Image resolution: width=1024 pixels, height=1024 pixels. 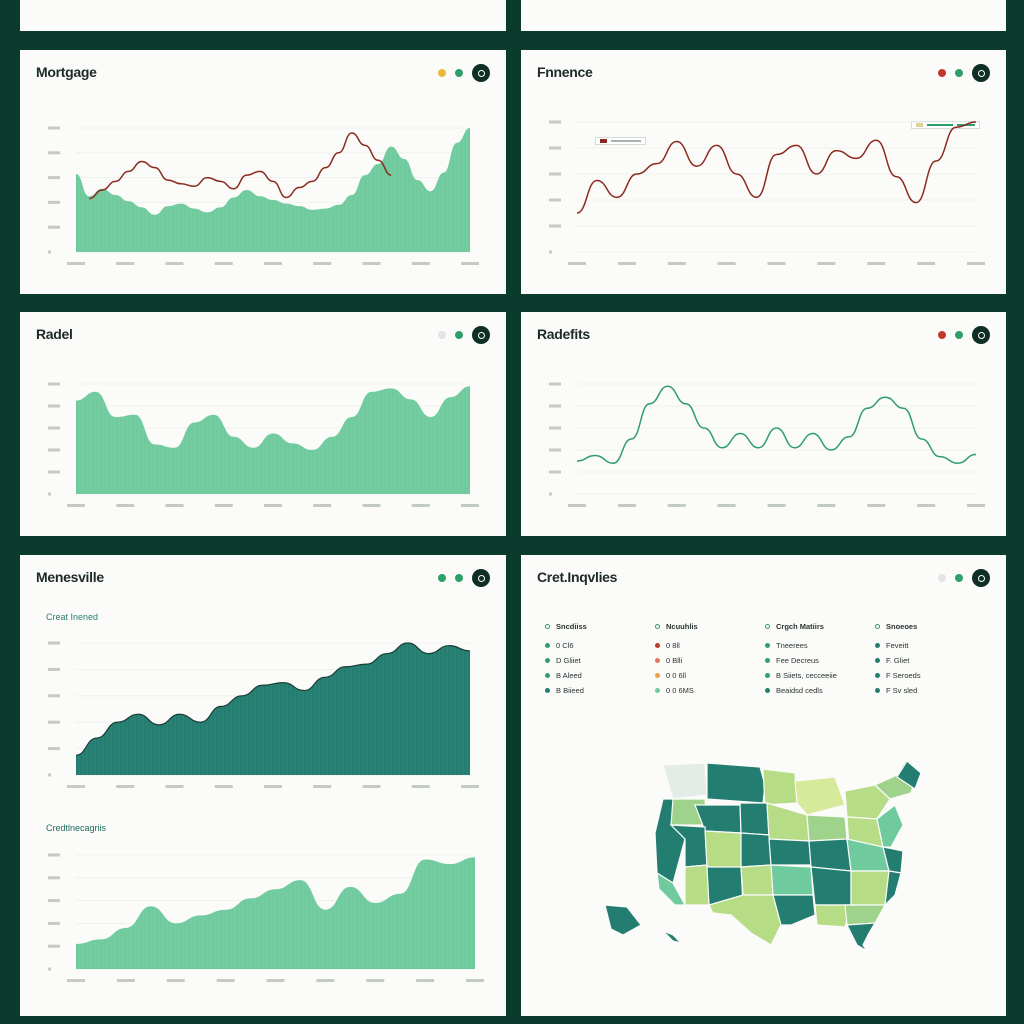 I want to click on stats-value: F Sv sled, so click(x=902, y=690).